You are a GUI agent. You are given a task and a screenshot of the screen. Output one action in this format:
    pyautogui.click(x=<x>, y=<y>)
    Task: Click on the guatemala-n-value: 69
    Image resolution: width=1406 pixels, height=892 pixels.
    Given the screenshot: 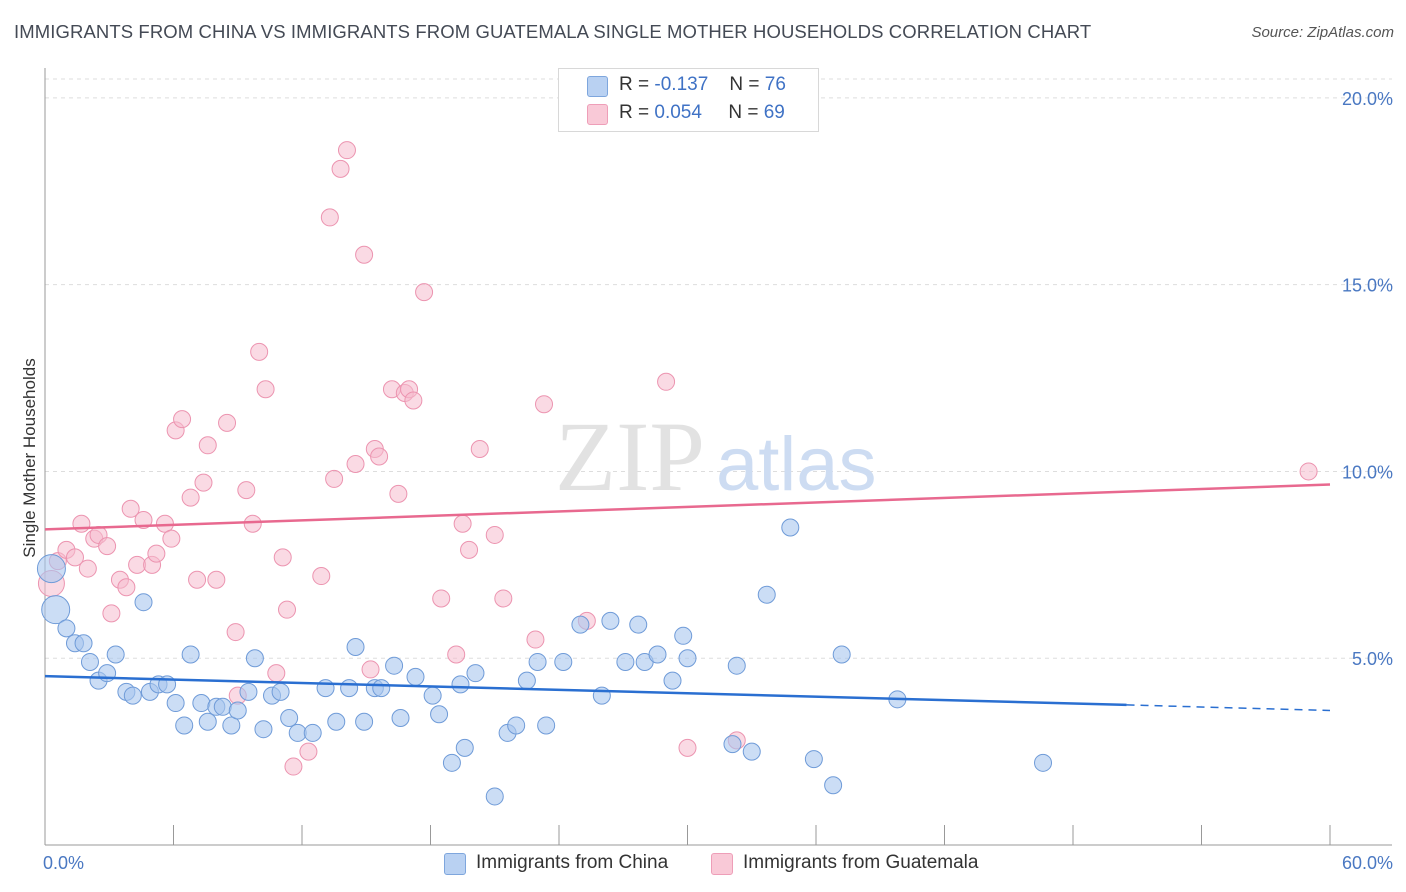 What is the action you would take?
    pyautogui.click(x=774, y=112)
    